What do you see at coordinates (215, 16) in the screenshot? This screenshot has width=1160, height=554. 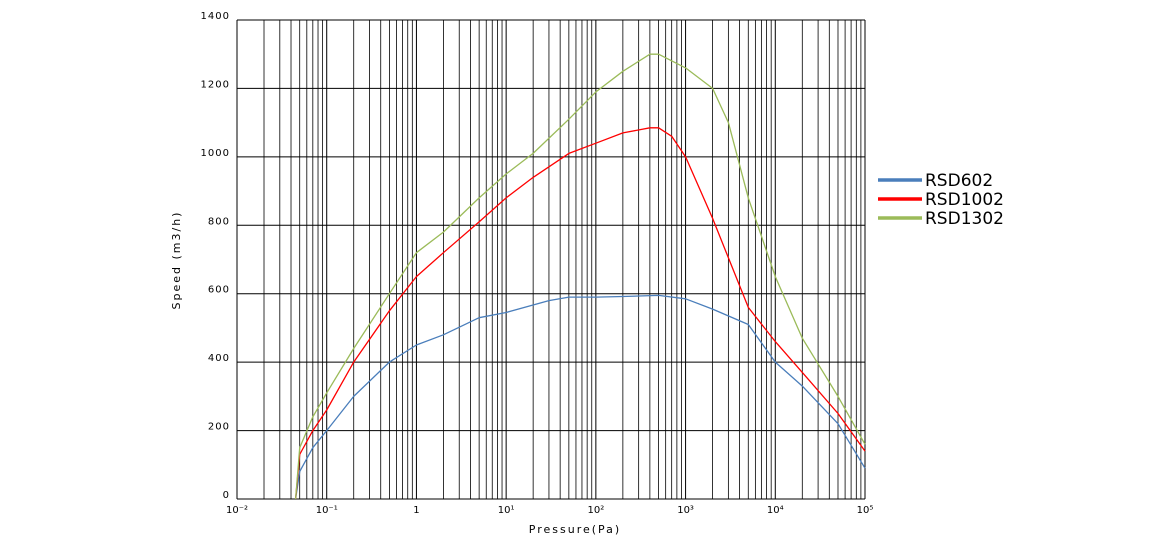 I see `y-tick-label: 1400` at bounding box center [215, 16].